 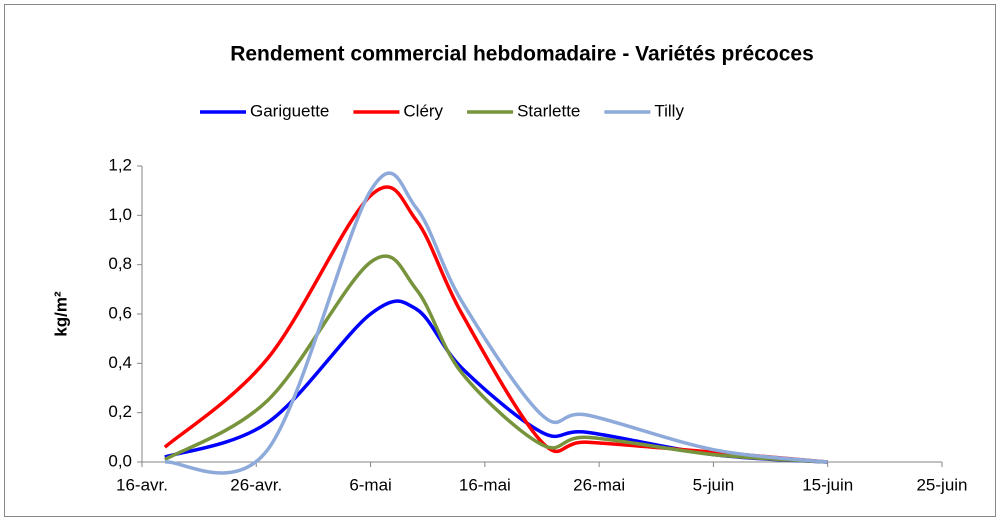 I want to click on y-tick-label: 0,0, so click(x=120, y=460).